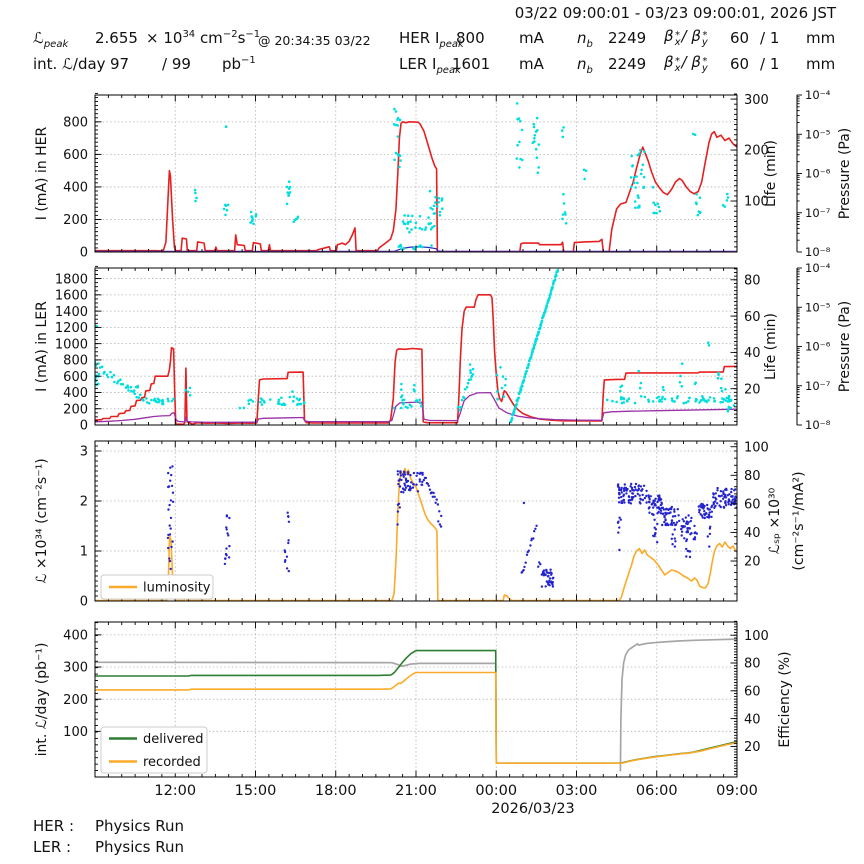 This screenshot has width=864, height=864. Describe the element at coordinates (775, 520) in the screenshot. I see `svg-text: ℒₛₚ ×10³⁰` at that location.